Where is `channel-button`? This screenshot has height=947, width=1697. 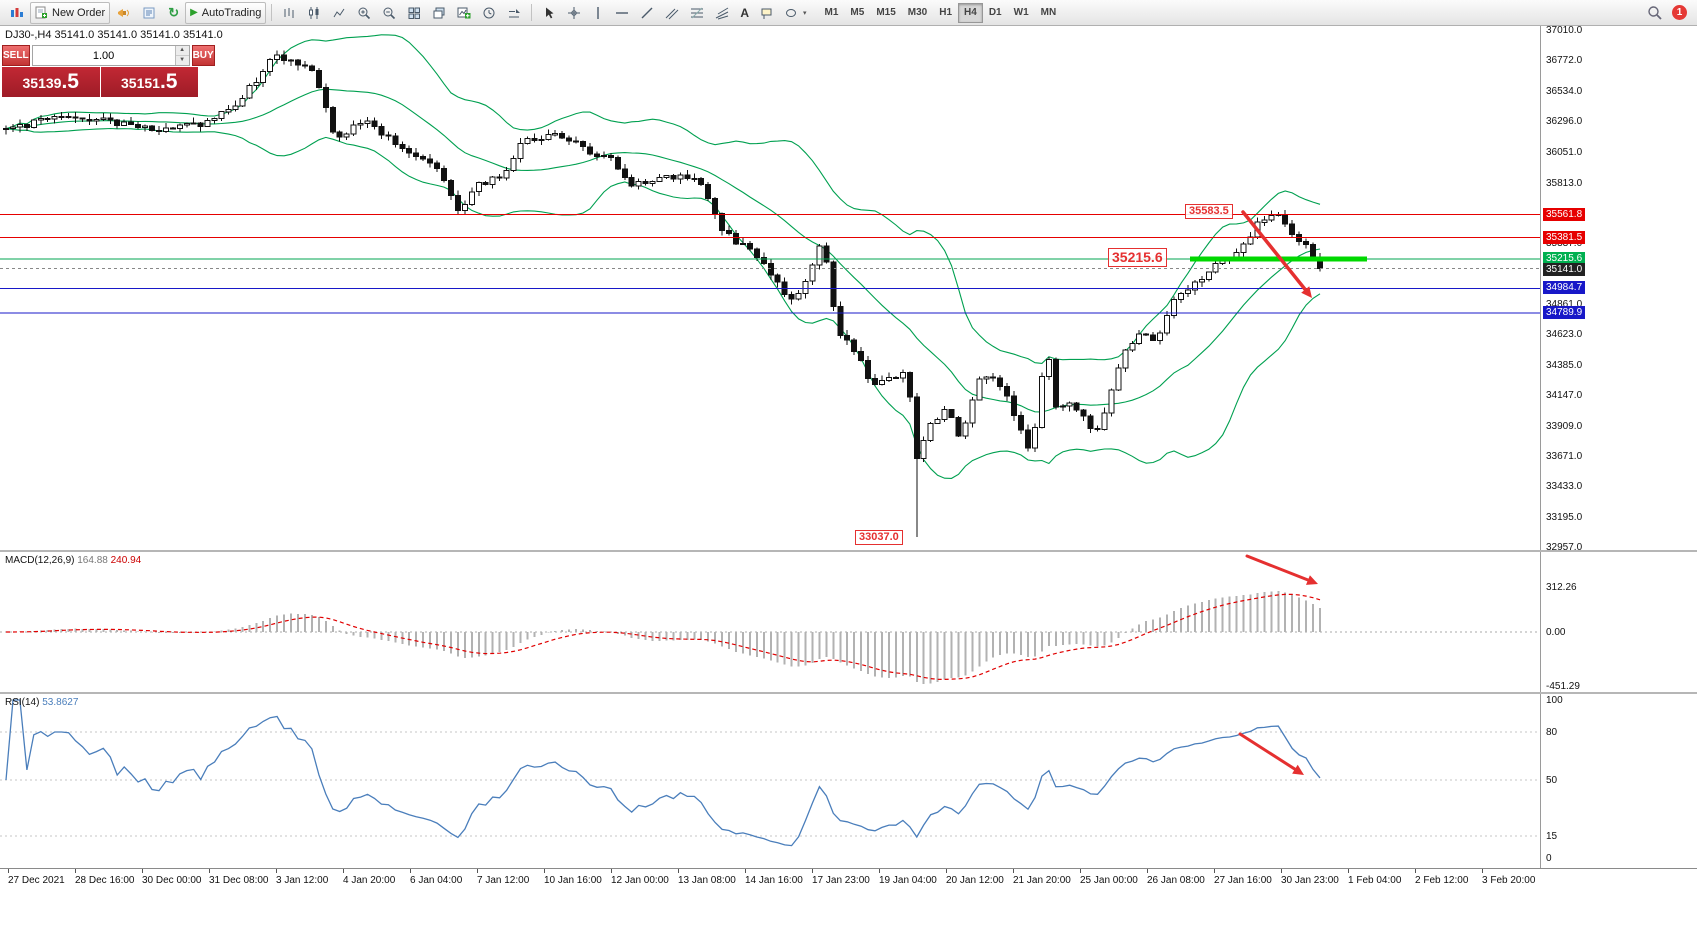
channel-button is located at coordinates (672, 13).